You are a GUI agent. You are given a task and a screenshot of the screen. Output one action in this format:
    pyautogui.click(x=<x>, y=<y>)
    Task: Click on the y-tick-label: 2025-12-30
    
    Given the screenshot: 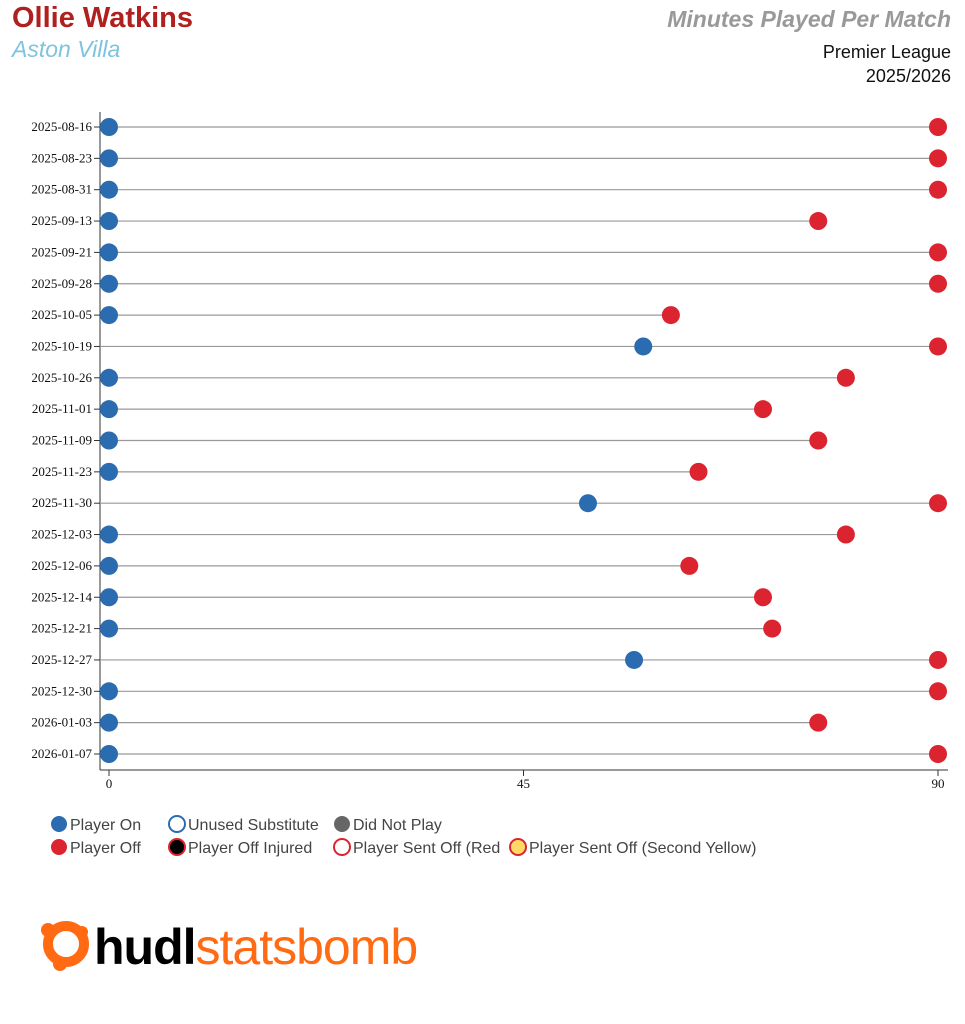 What is the action you would take?
    pyautogui.click(x=61, y=690)
    